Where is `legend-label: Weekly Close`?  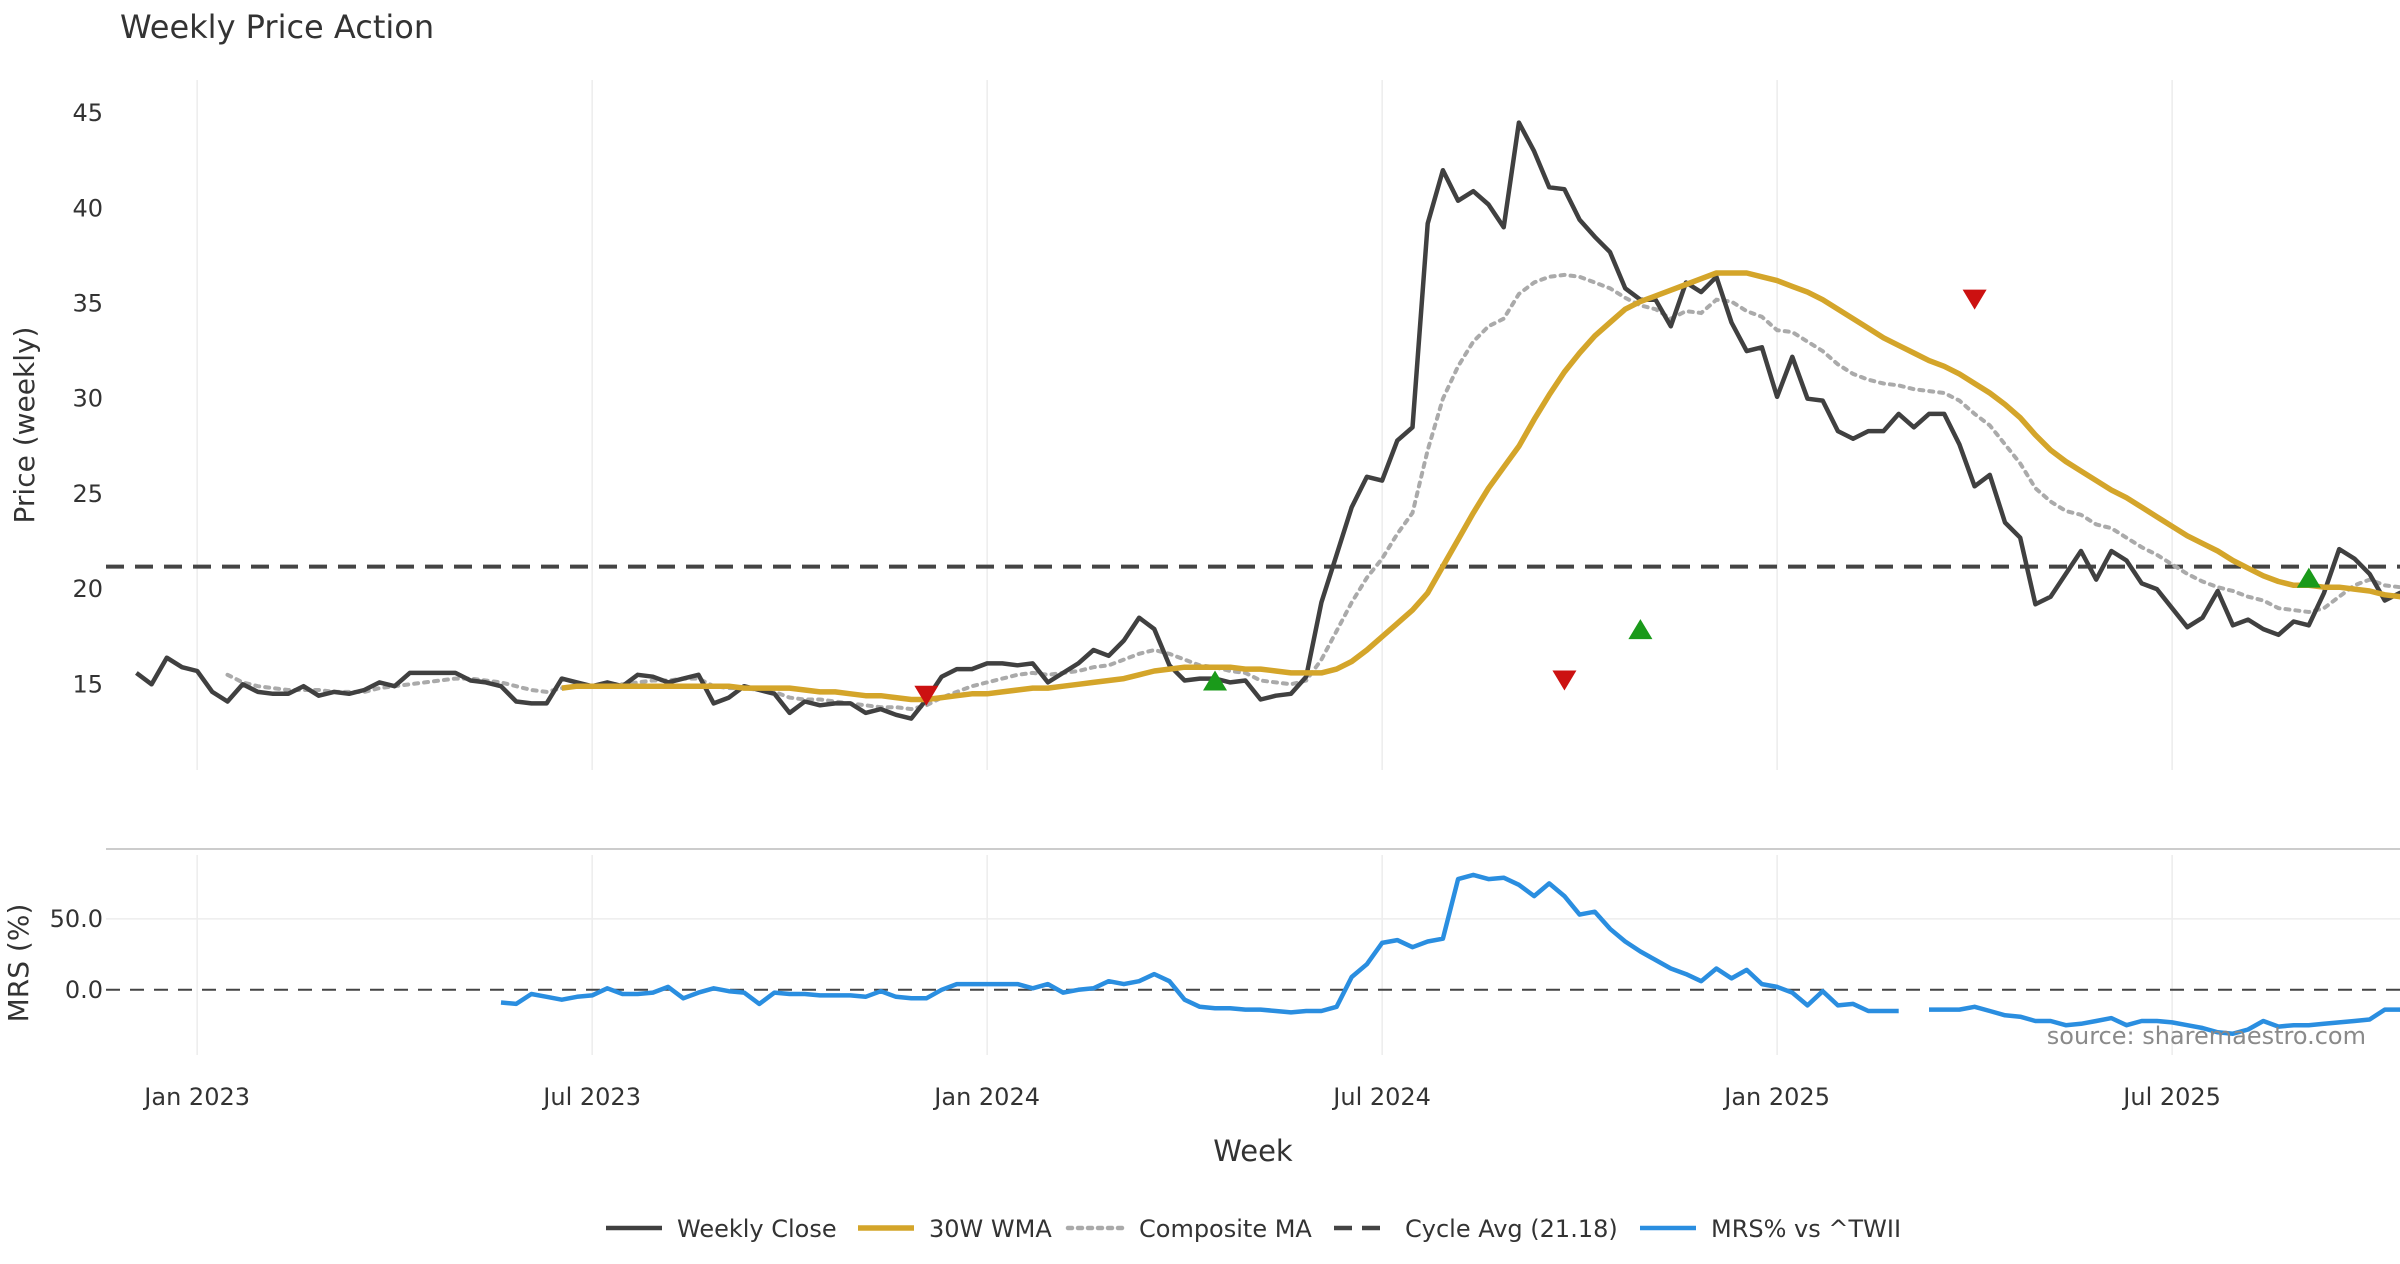 legend-label: Weekly Close is located at coordinates (757, 1229).